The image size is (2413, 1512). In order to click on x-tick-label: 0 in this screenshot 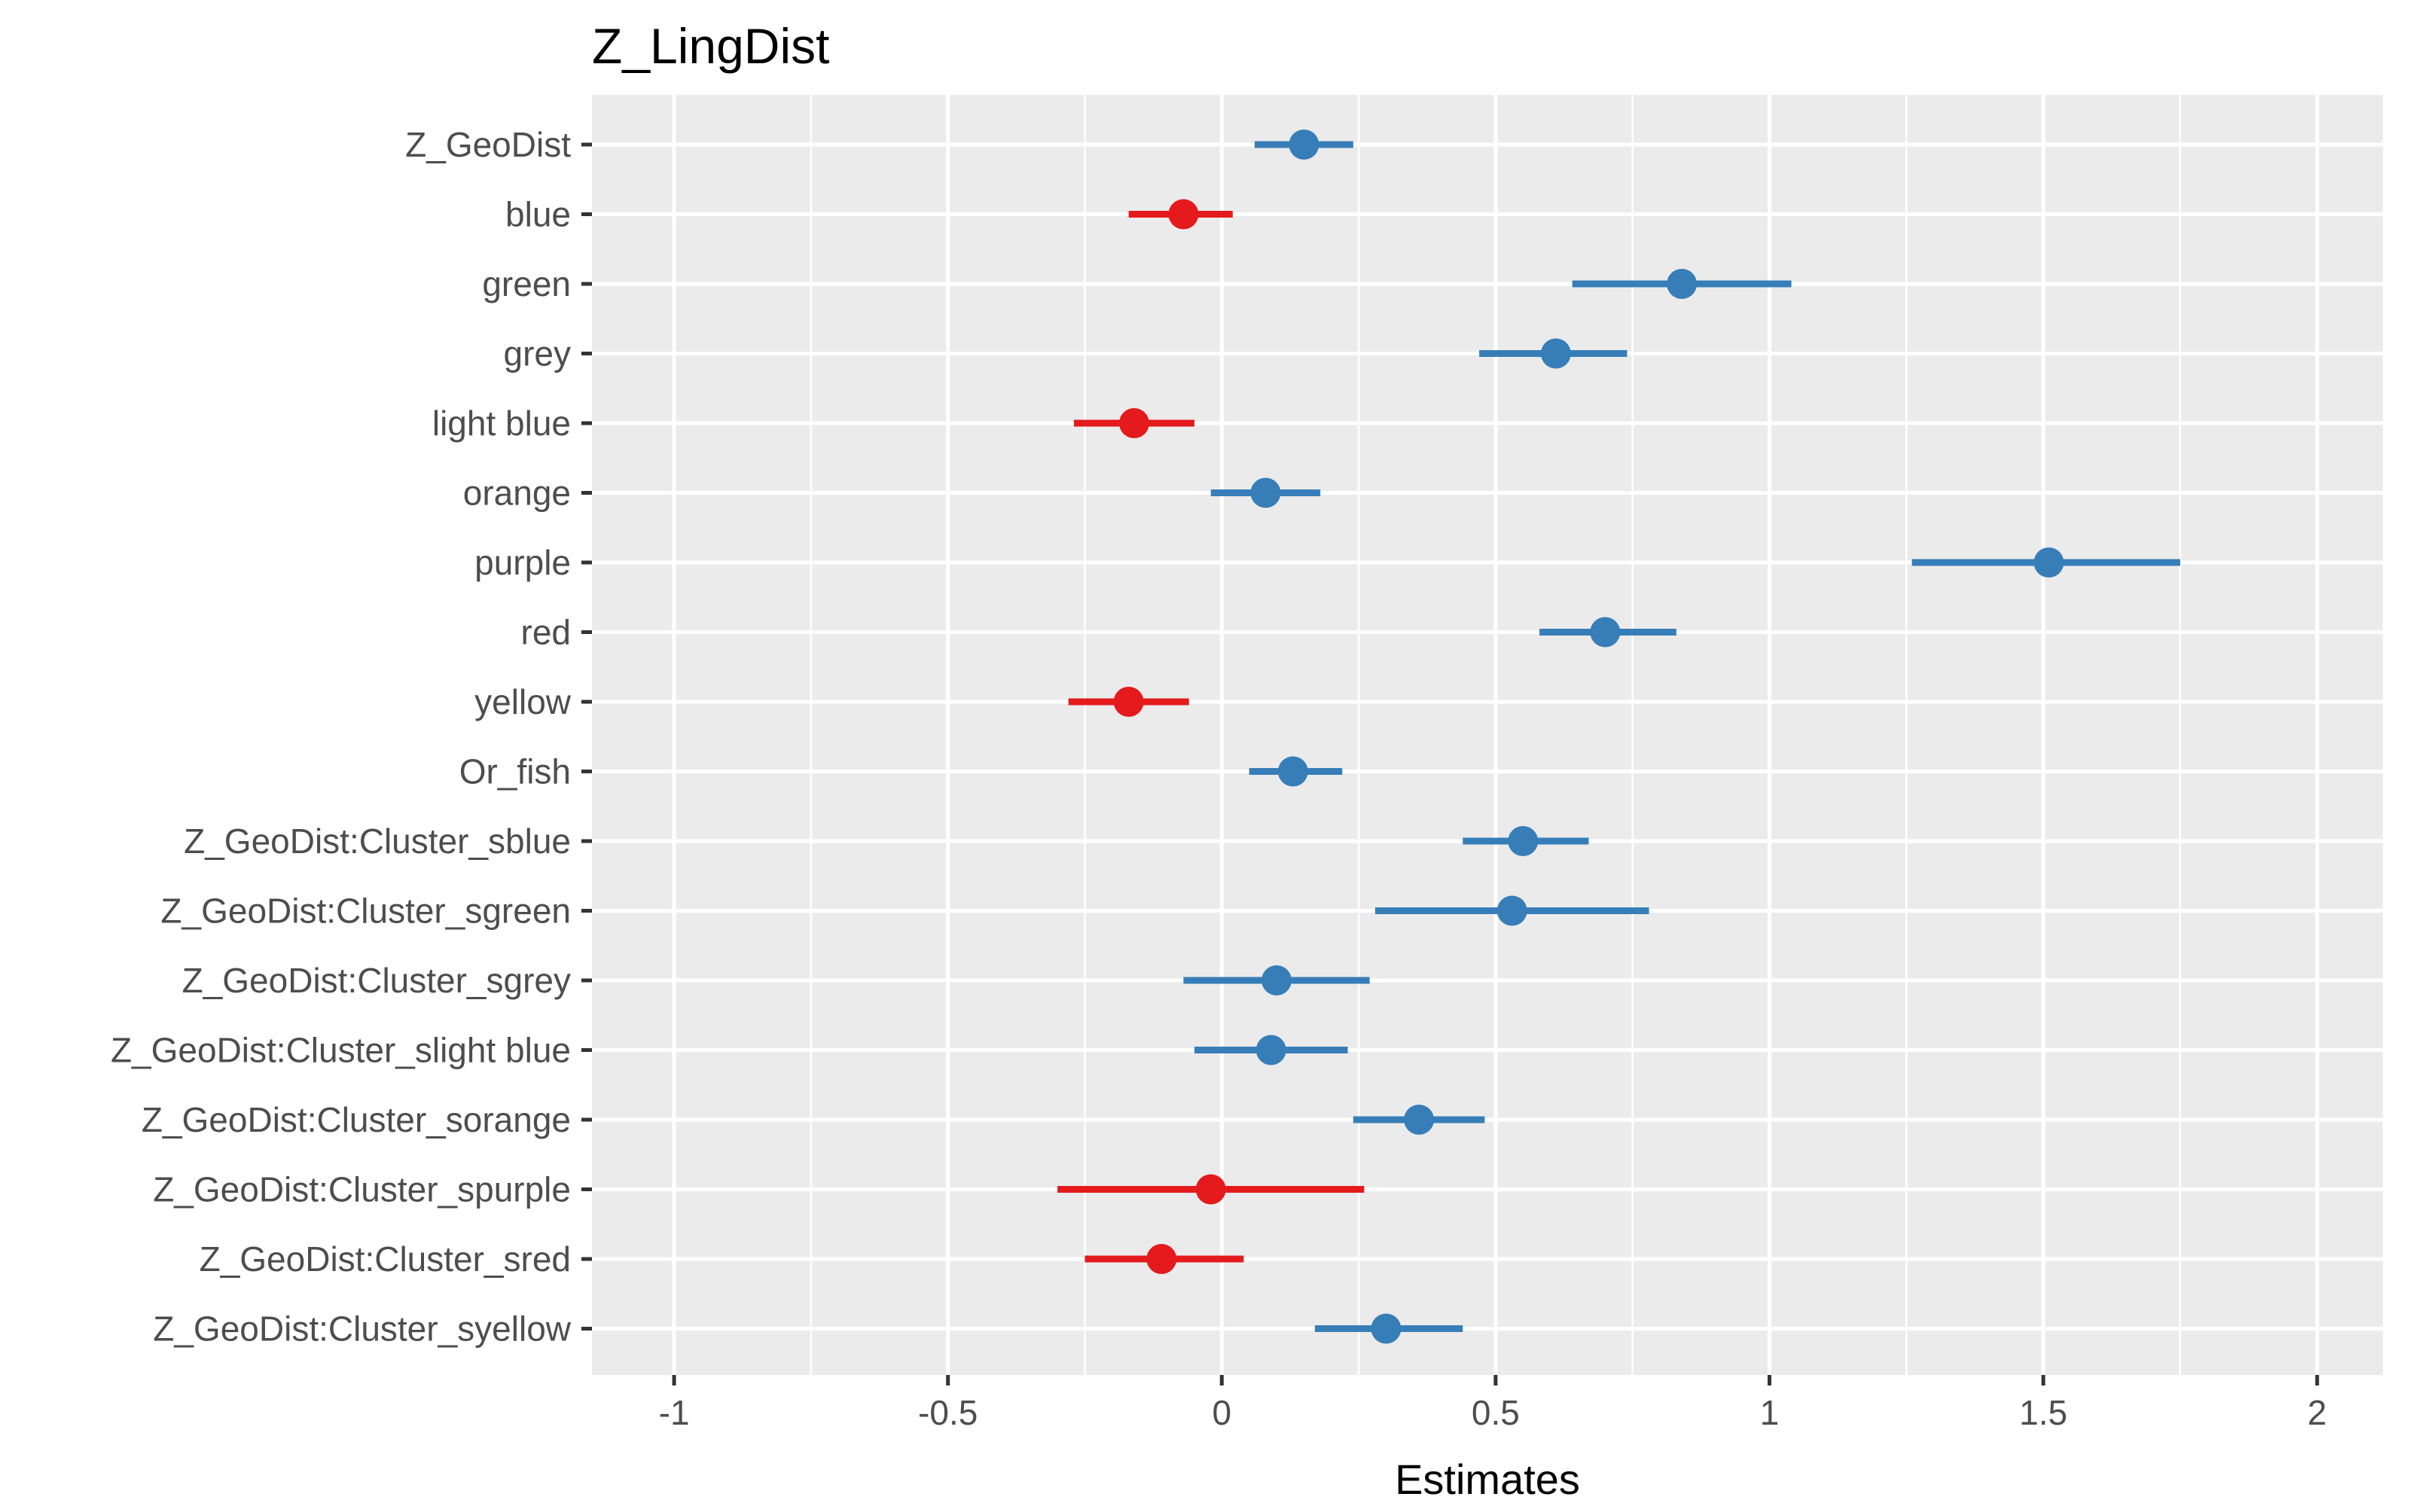, I will do `click(1222, 1413)`.